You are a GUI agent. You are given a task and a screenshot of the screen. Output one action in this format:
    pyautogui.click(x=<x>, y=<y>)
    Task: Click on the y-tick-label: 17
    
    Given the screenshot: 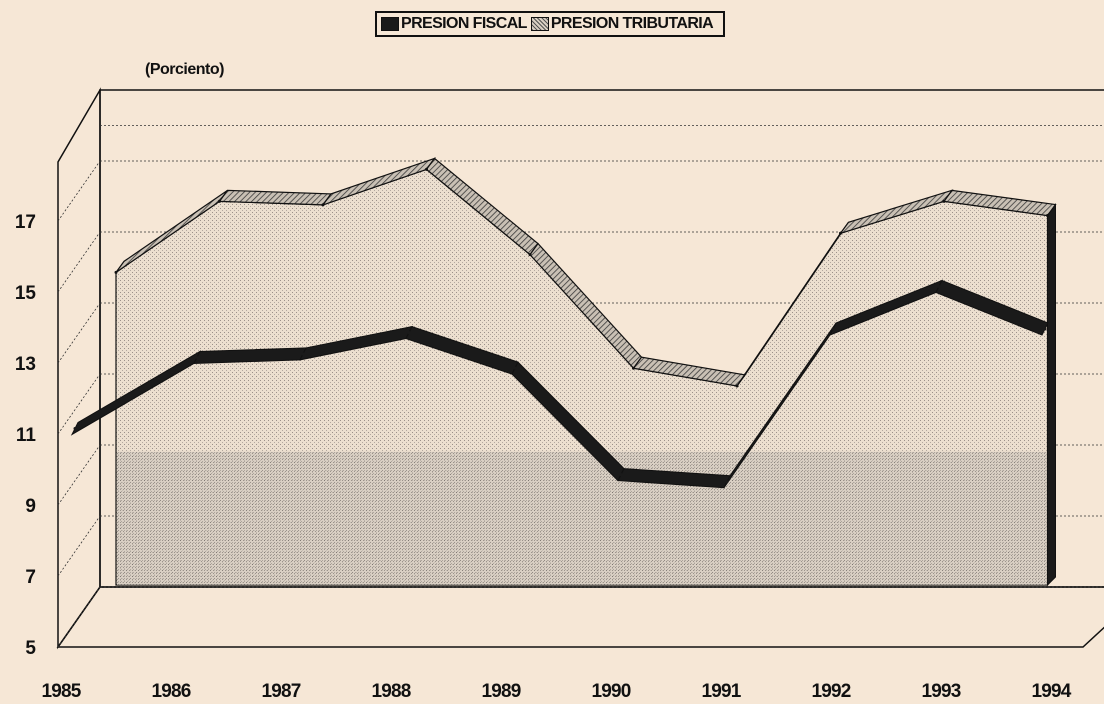 What is the action you would take?
    pyautogui.click(x=25, y=222)
    